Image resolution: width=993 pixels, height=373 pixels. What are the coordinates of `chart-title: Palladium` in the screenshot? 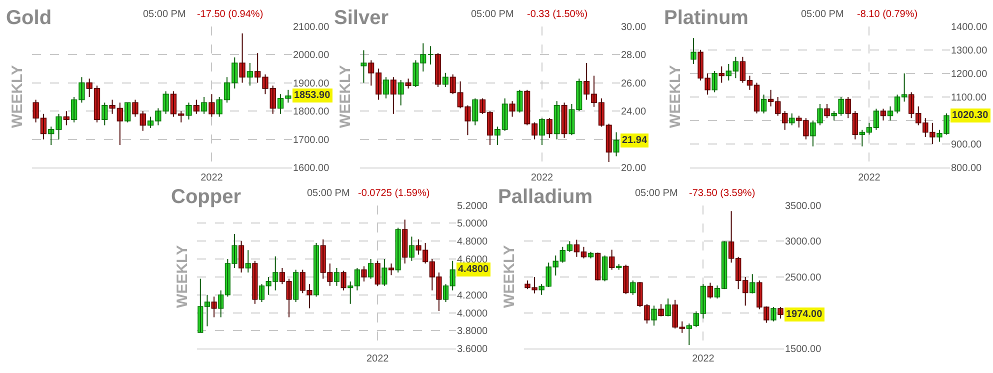 It's located at (545, 197).